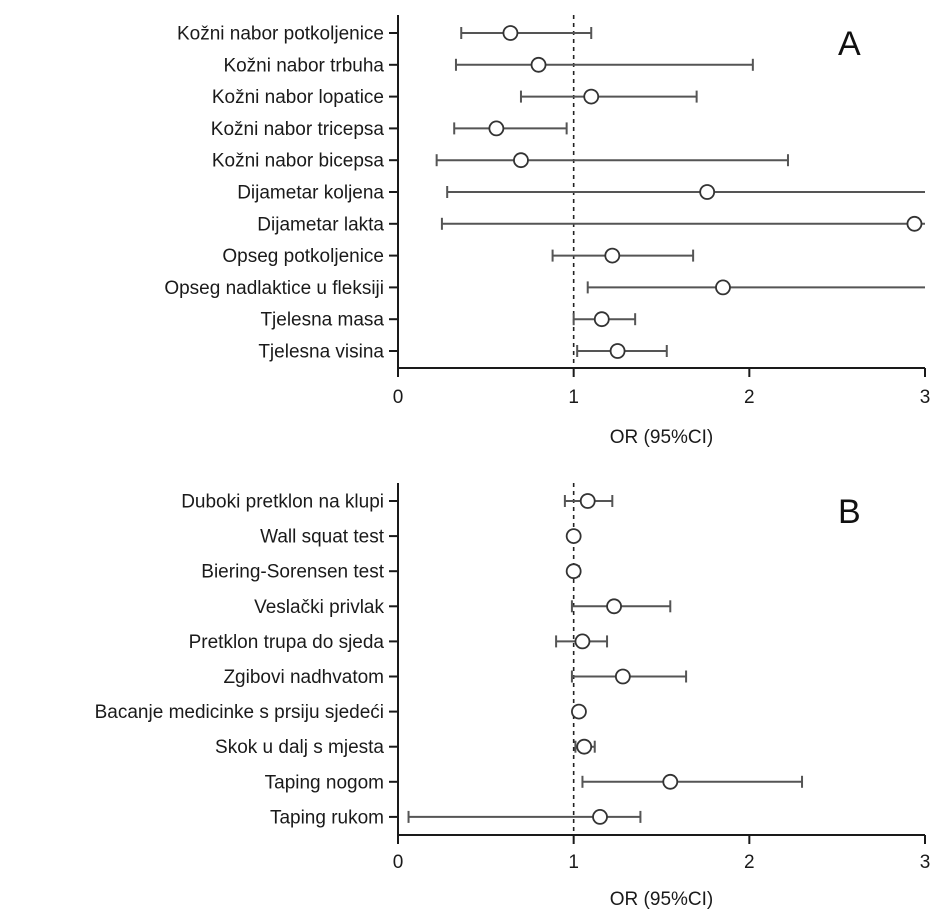  I want to click on row-label: Opseg potkoljenice, so click(303, 256).